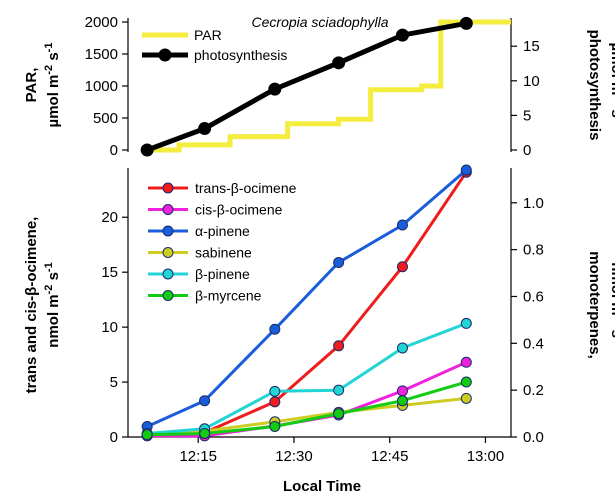 The width and height of the screenshot is (615, 500). What do you see at coordinates (101, 22) in the screenshot?
I see `left-tick-label: 2000` at bounding box center [101, 22].